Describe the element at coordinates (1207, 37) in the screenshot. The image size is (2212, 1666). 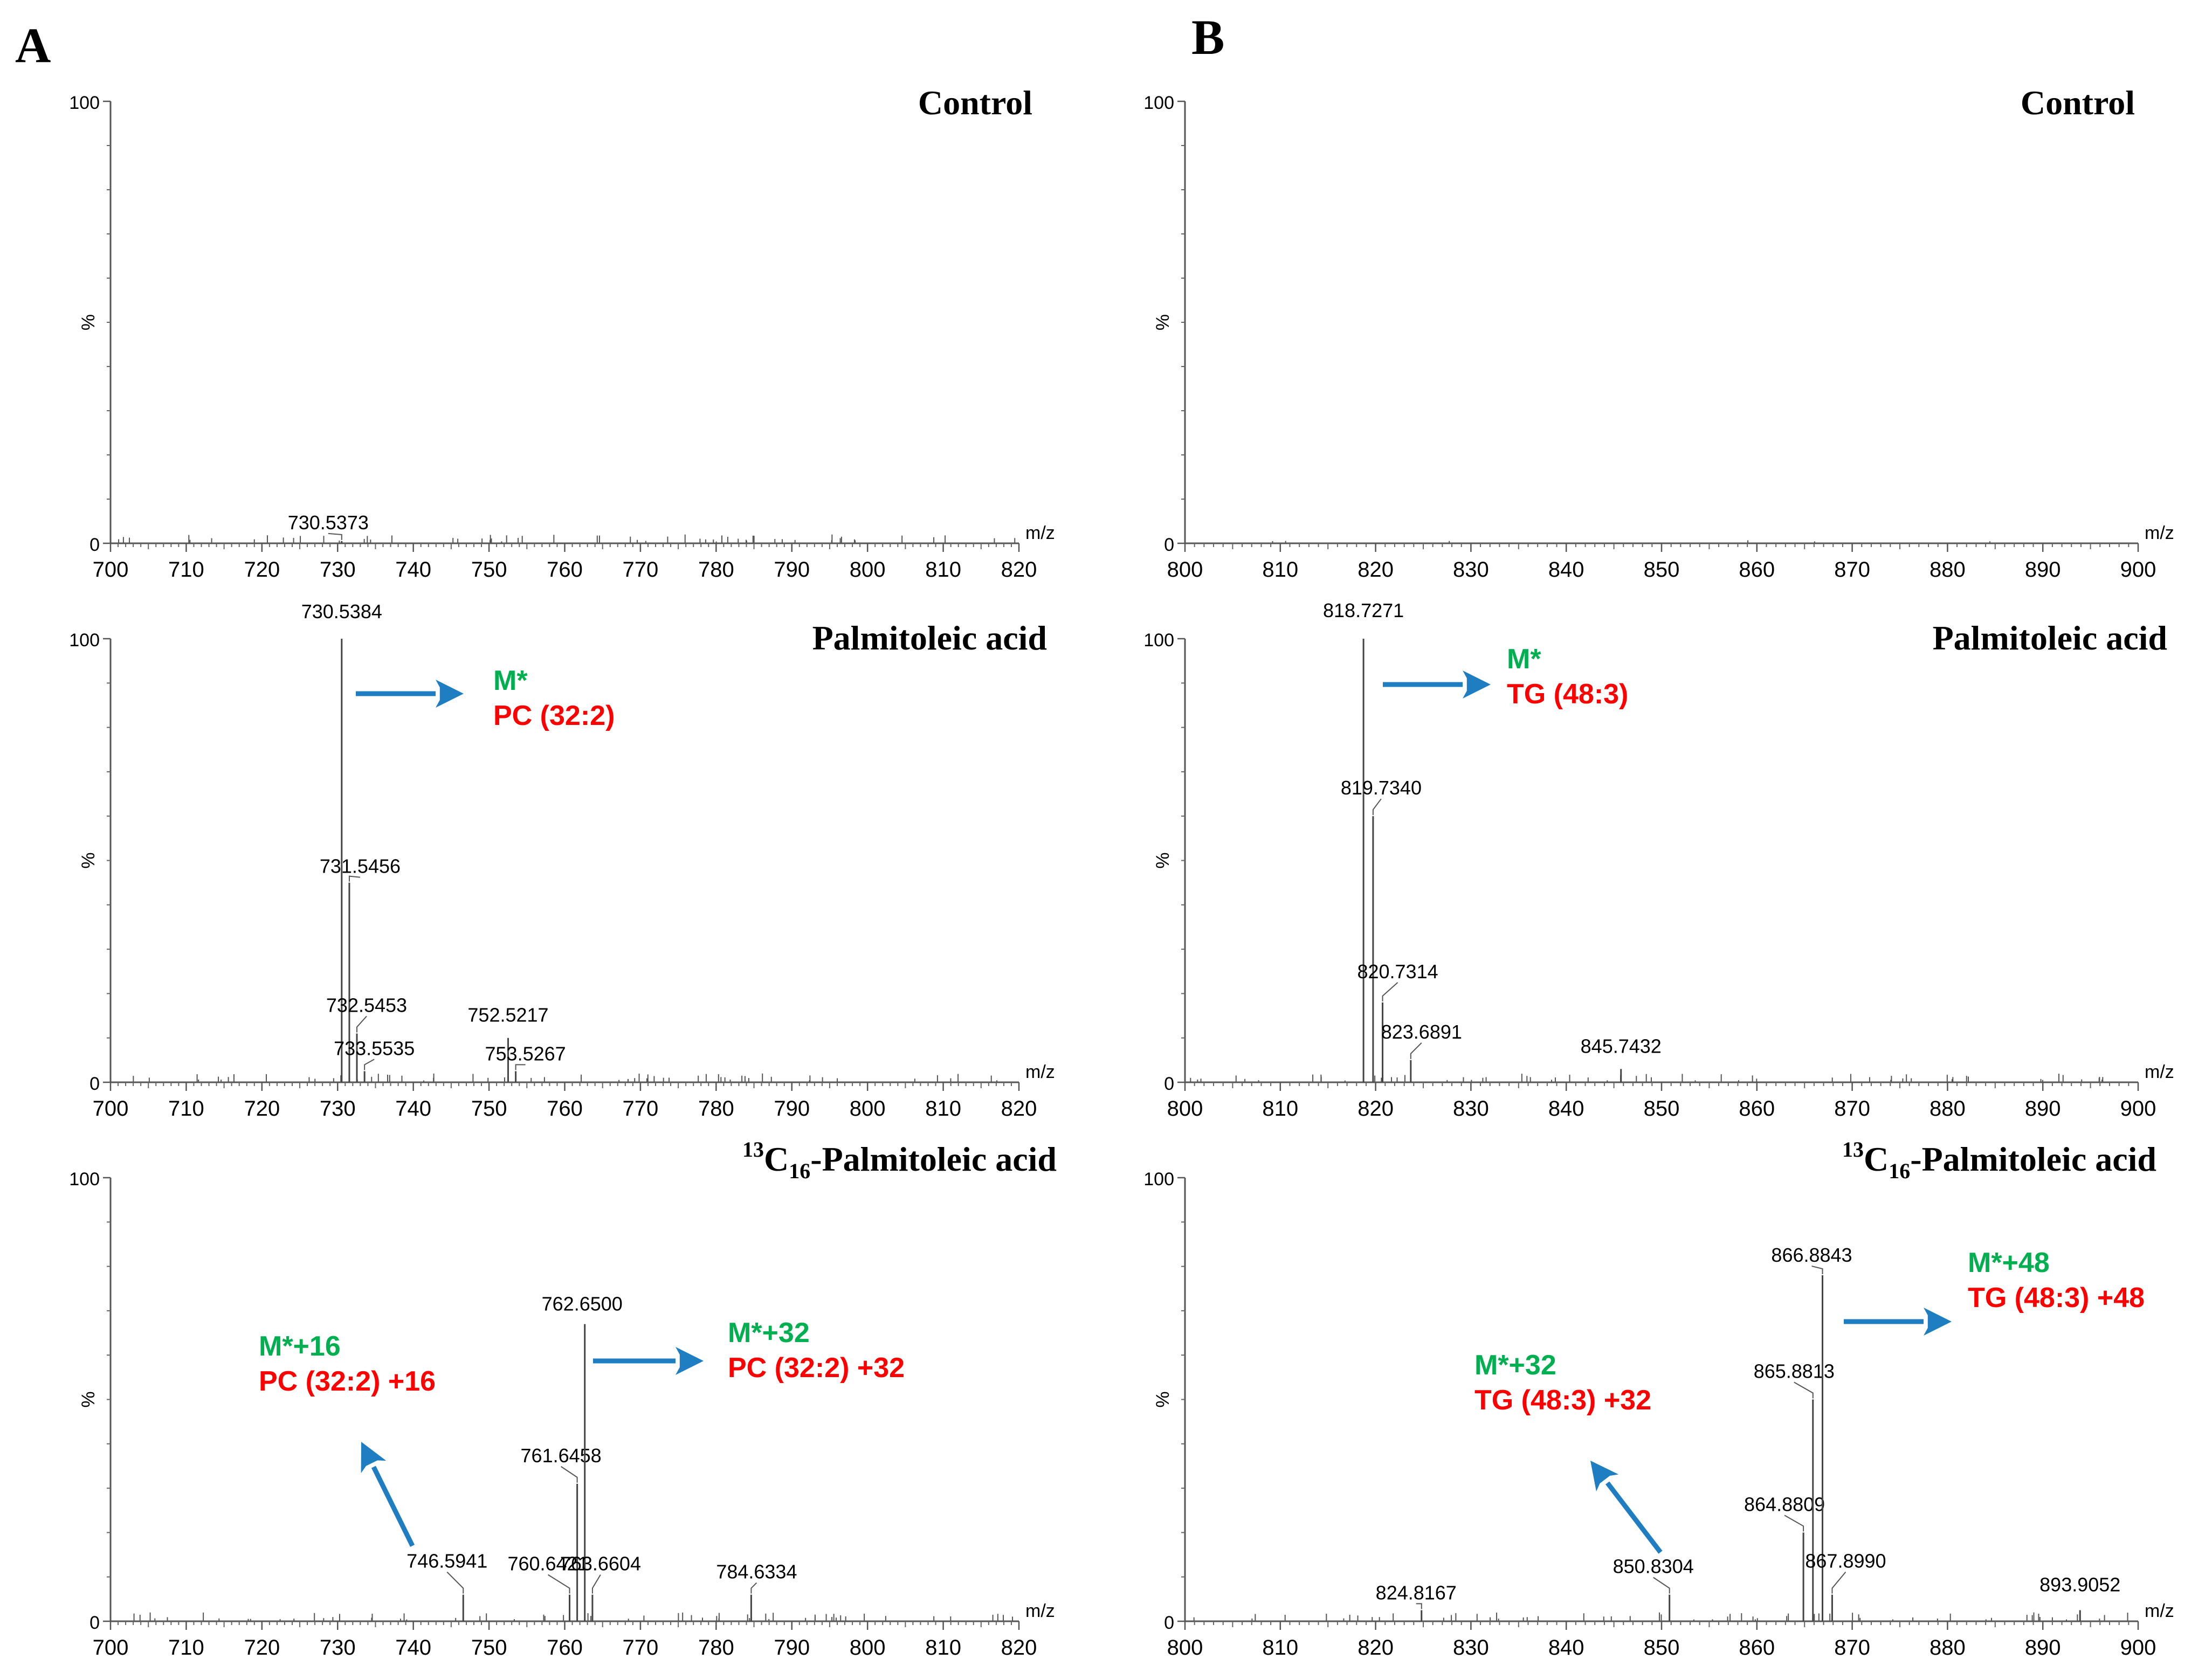
I see `panel-letter-b: B` at that location.